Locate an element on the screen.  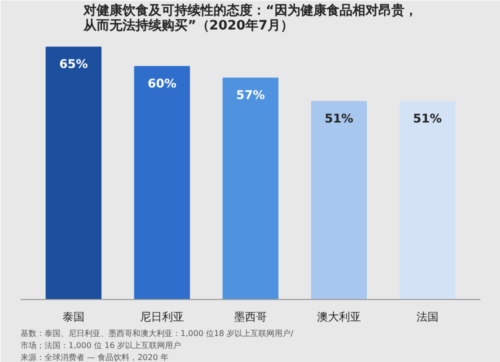
x-tick-label: 墨西哥 is located at coordinates (250, 317).